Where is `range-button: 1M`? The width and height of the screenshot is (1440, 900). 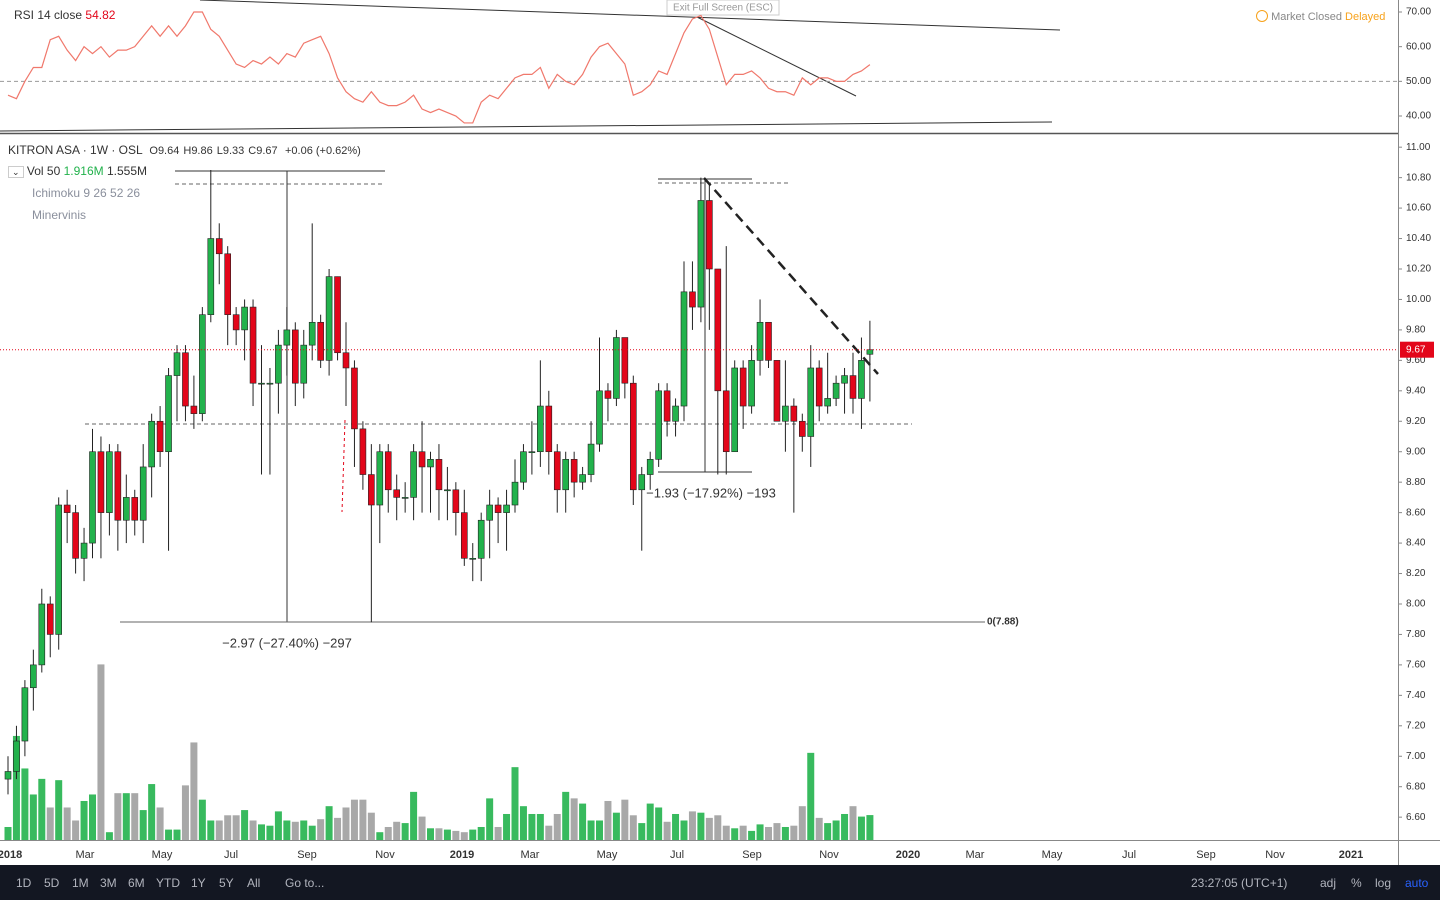 range-button: 1M is located at coordinates (80, 883).